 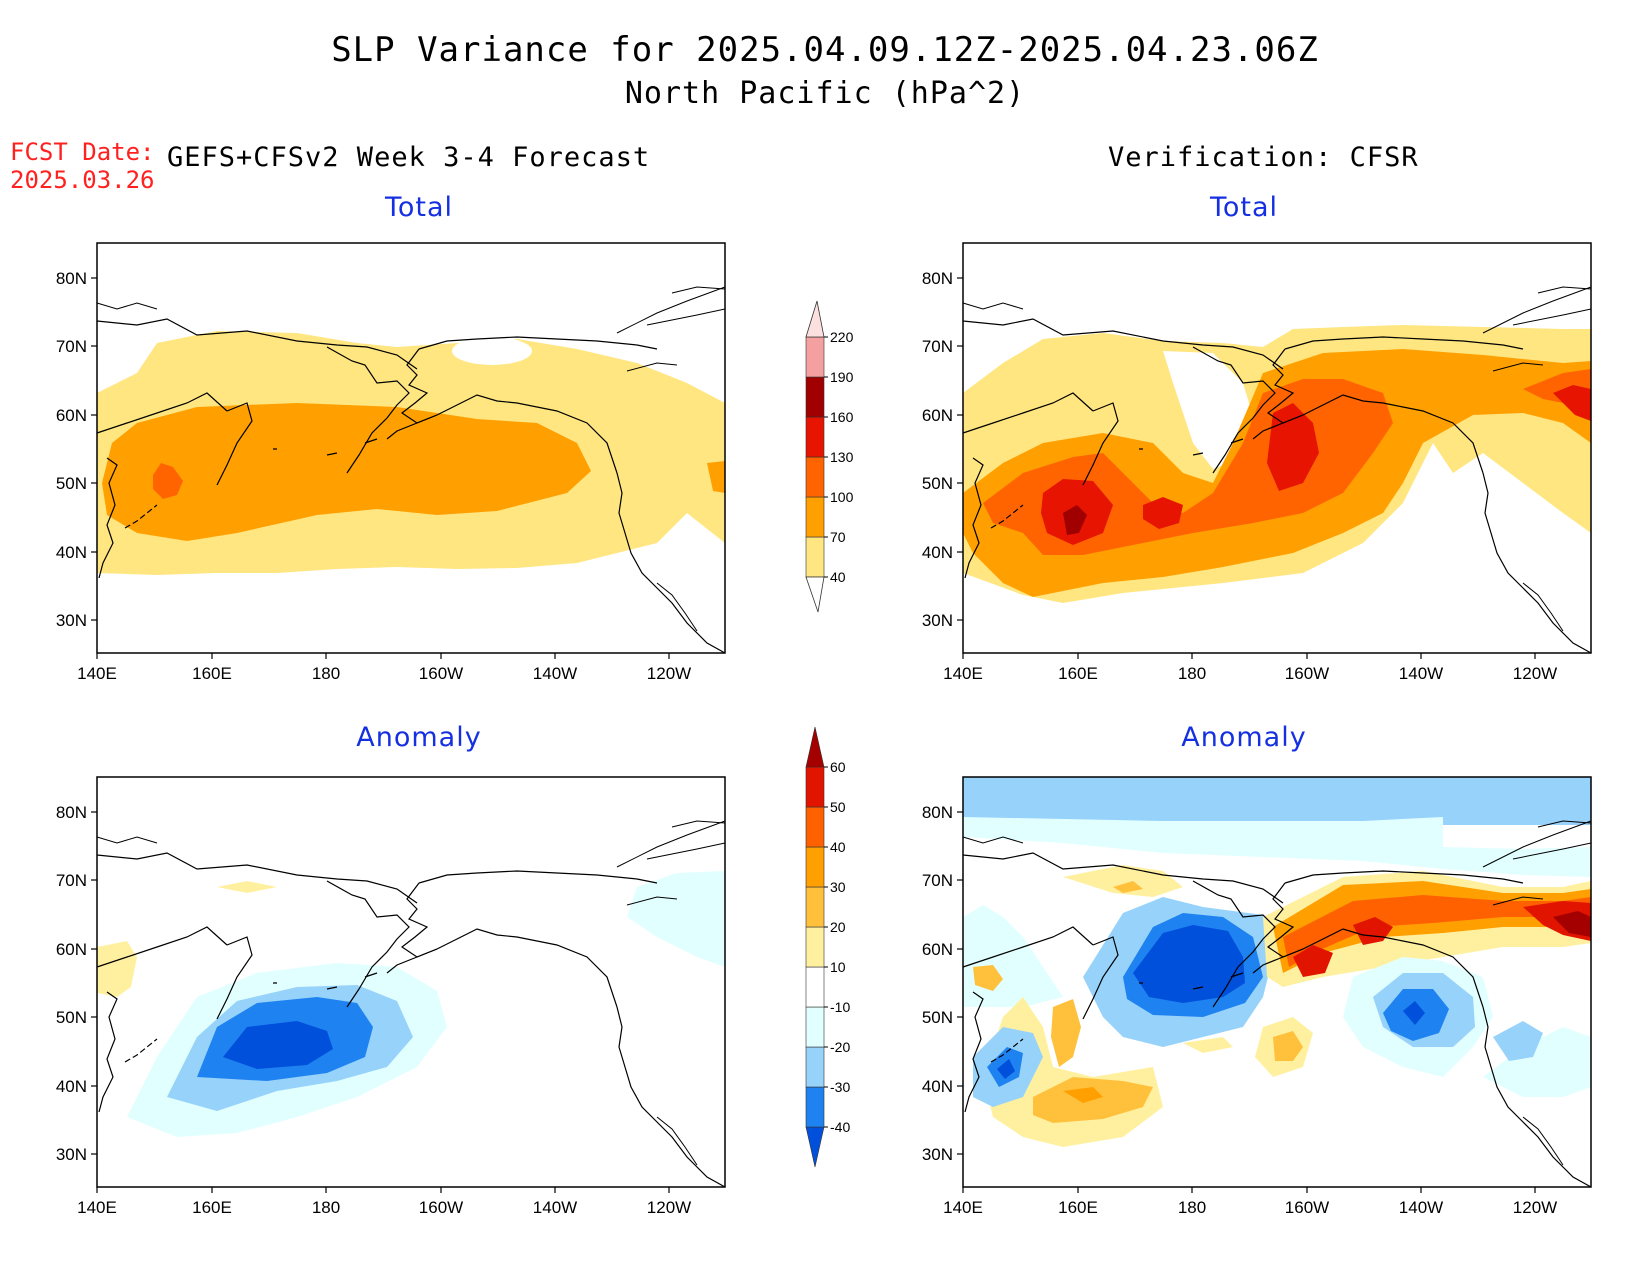 I want to click on forecast-anomaly-lon-label: 120W, so click(x=669, y=1207).